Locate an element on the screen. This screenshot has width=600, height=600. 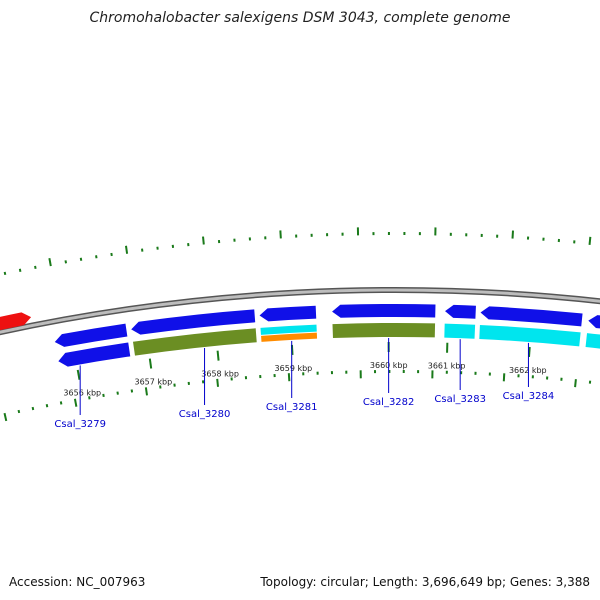
kbp-tick-label: 3659 kbp is located at coordinates (294, 368).